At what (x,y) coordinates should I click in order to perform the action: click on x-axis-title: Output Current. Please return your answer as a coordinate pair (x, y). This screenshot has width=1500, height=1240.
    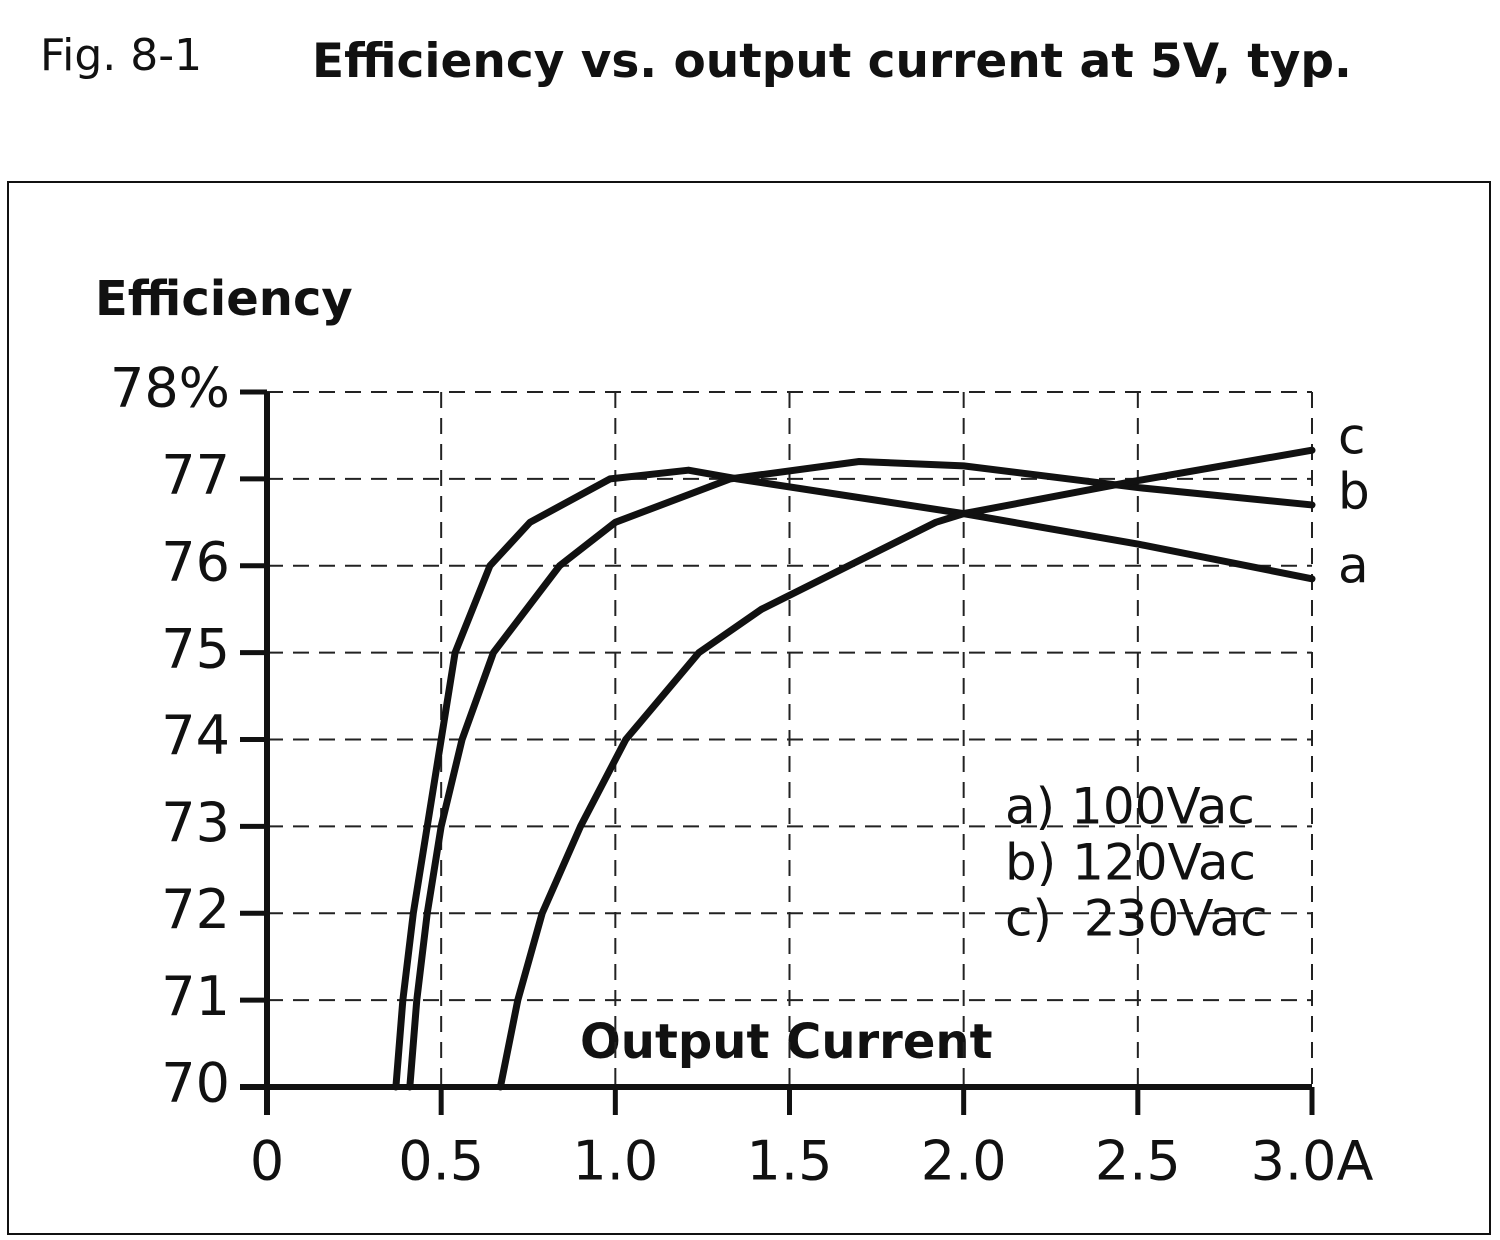
    Looking at the image, I should click on (786, 1042).